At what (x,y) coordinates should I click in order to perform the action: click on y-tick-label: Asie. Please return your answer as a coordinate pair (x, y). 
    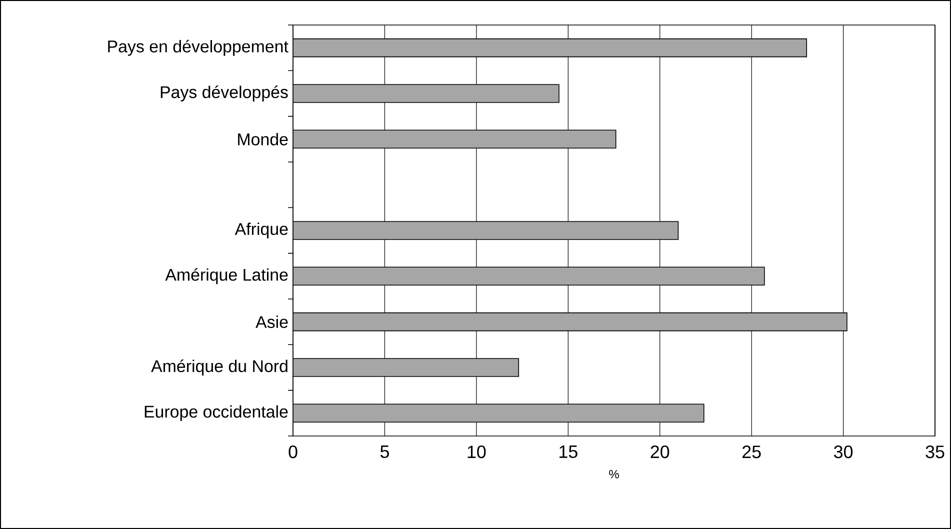
    Looking at the image, I should click on (272, 322).